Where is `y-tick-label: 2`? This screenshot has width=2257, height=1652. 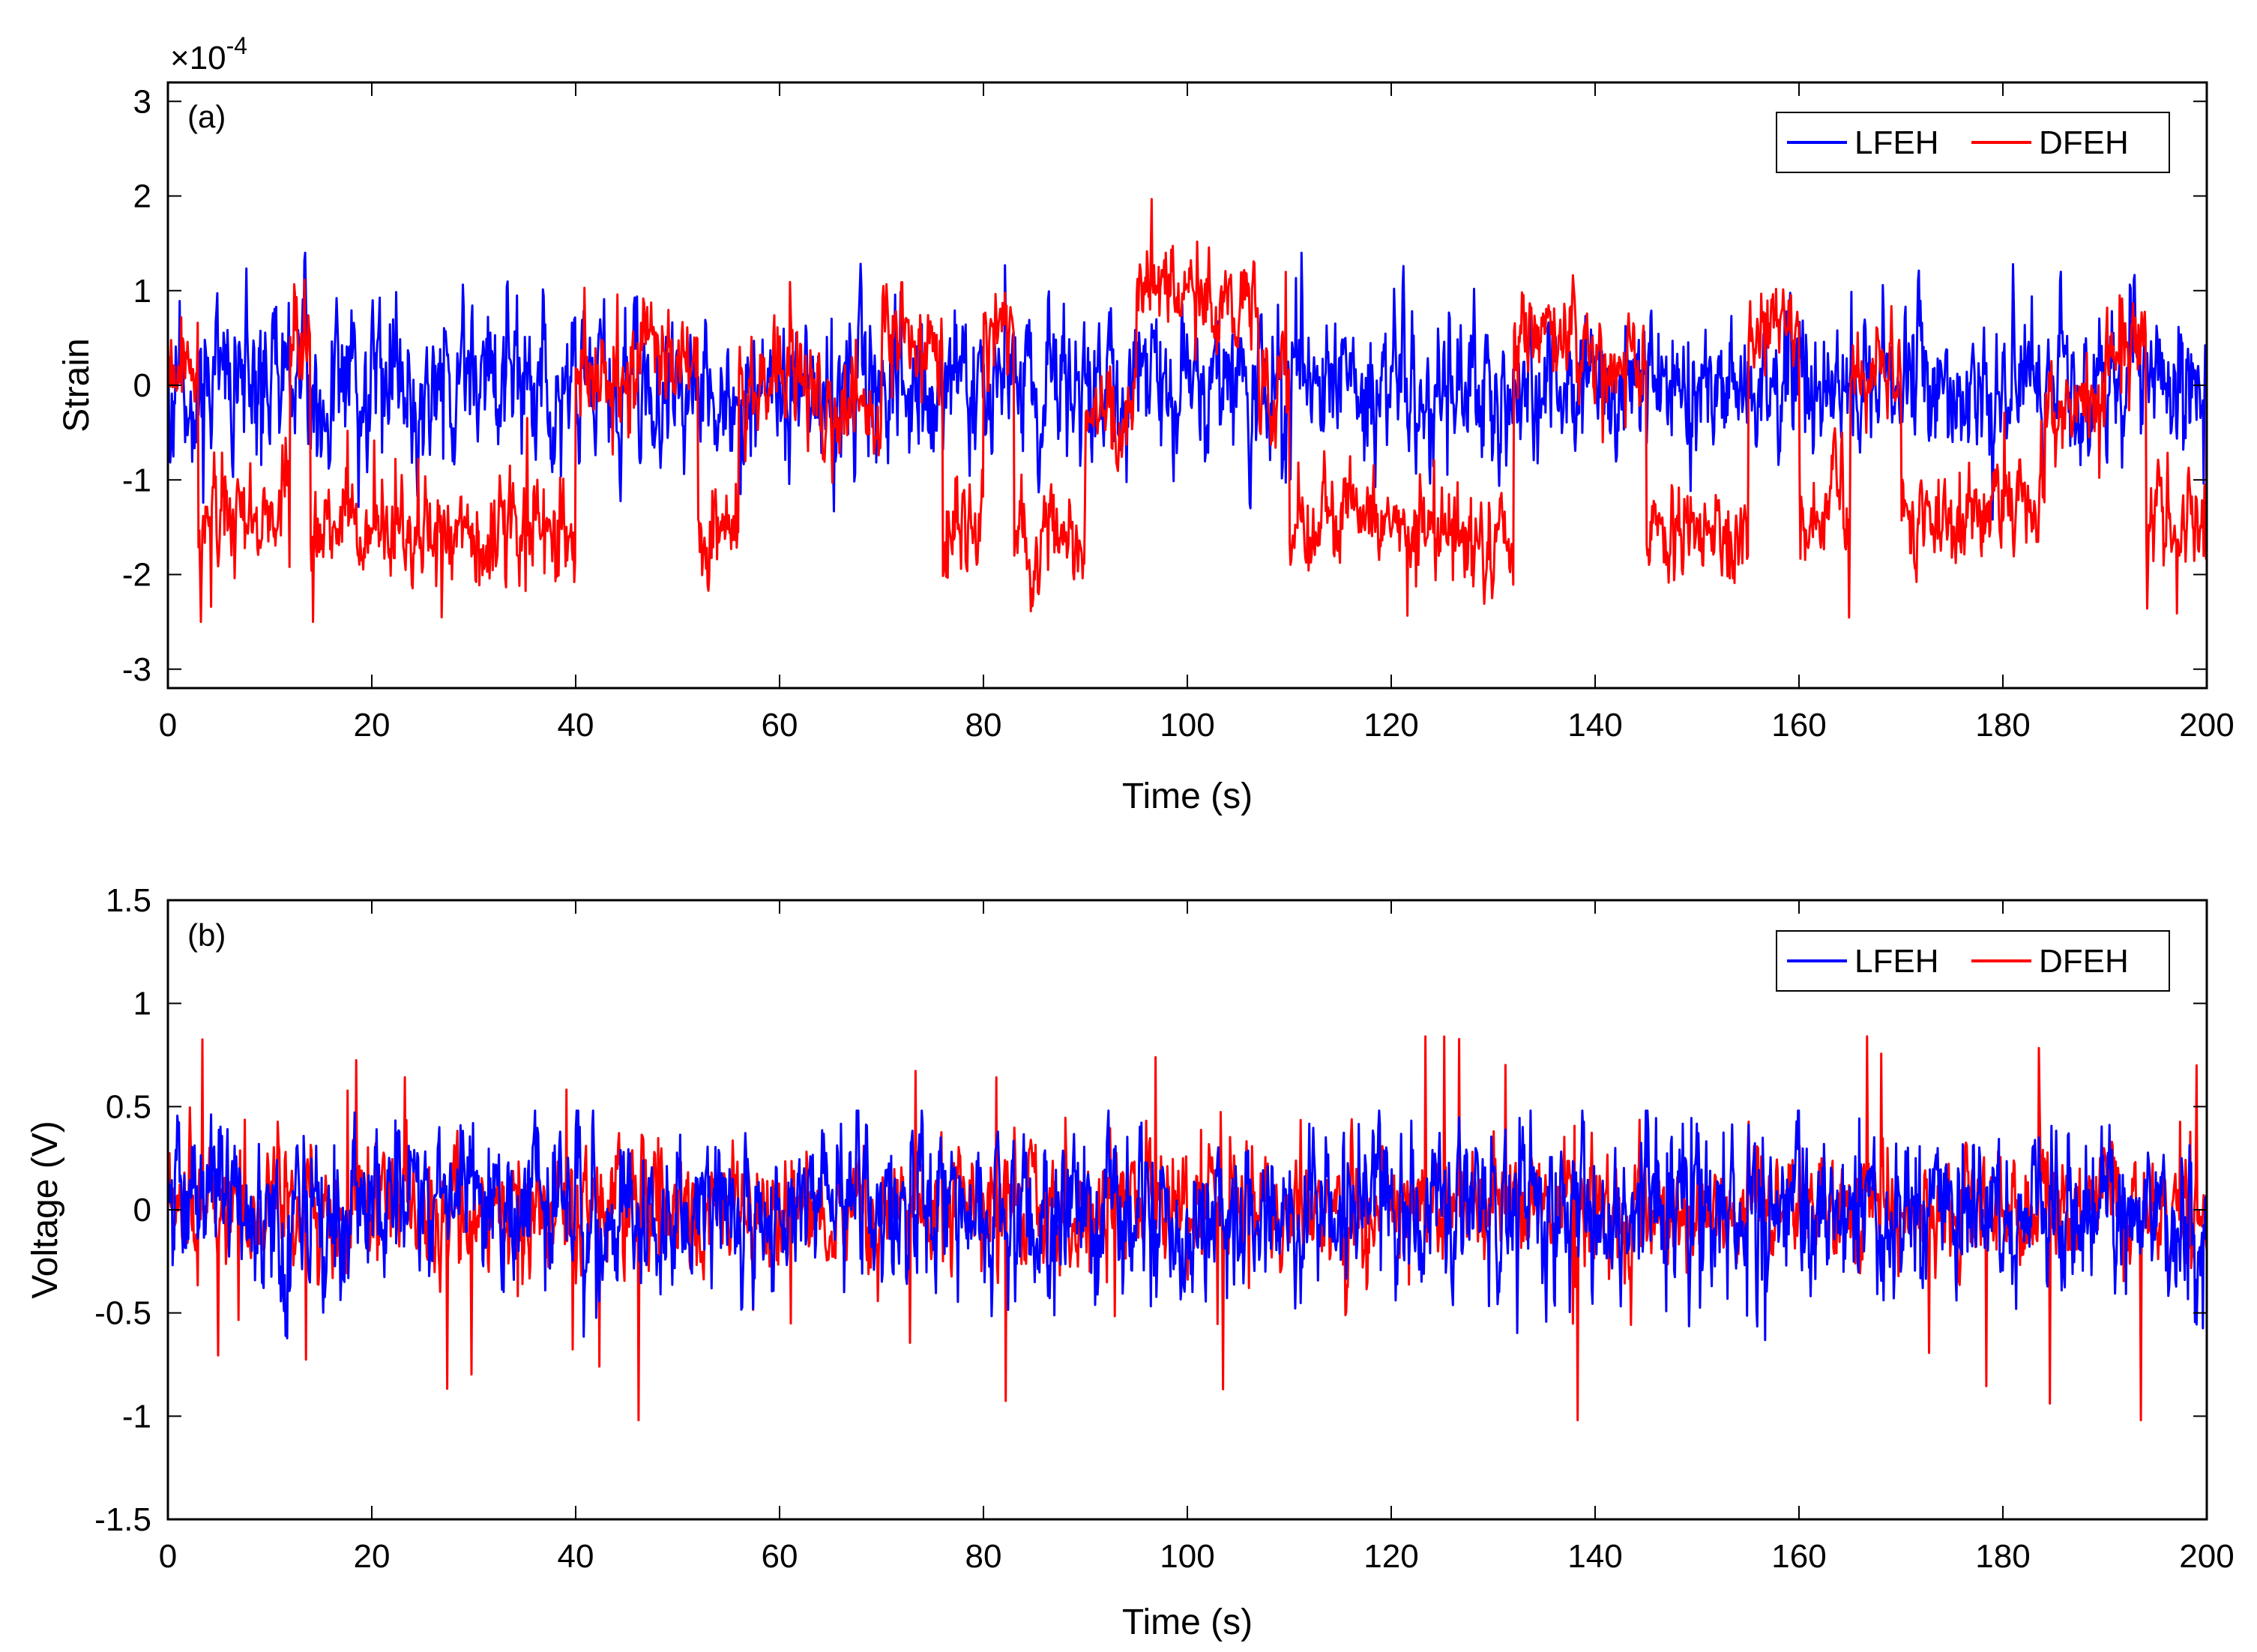
y-tick-label: 2 is located at coordinates (142, 196).